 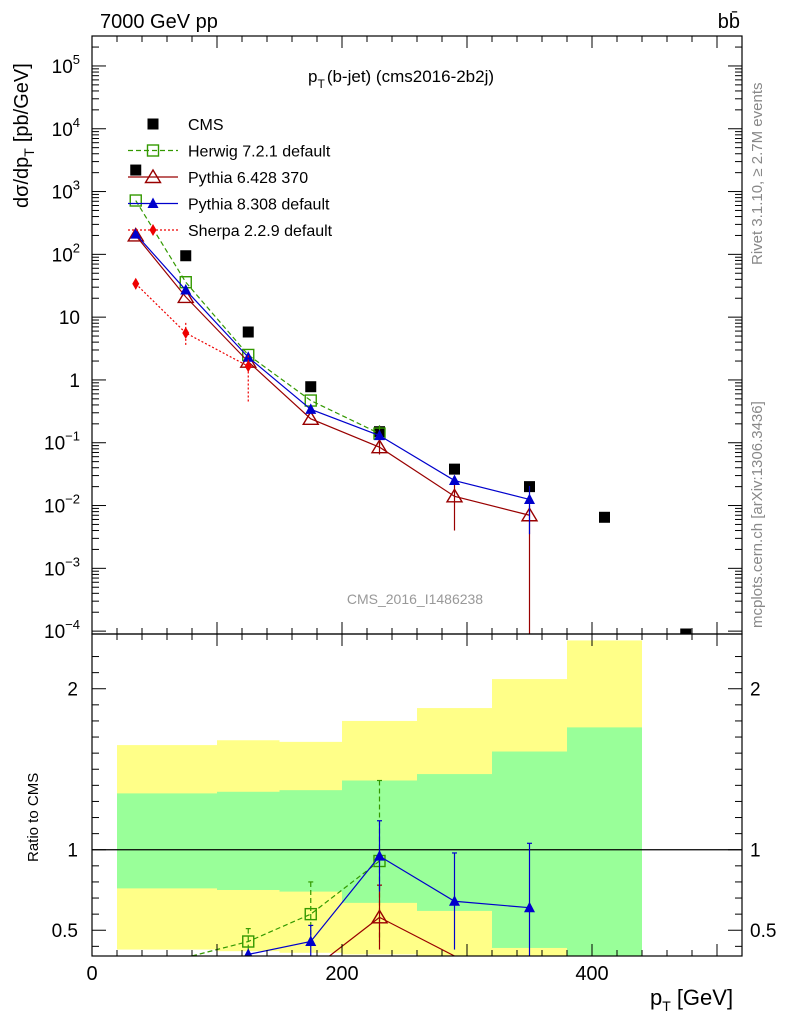 What do you see at coordinates (763, 931) in the screenshot?
I see `ratio-y-tick-label-right: 0.5` at bounding box center [763, 931].